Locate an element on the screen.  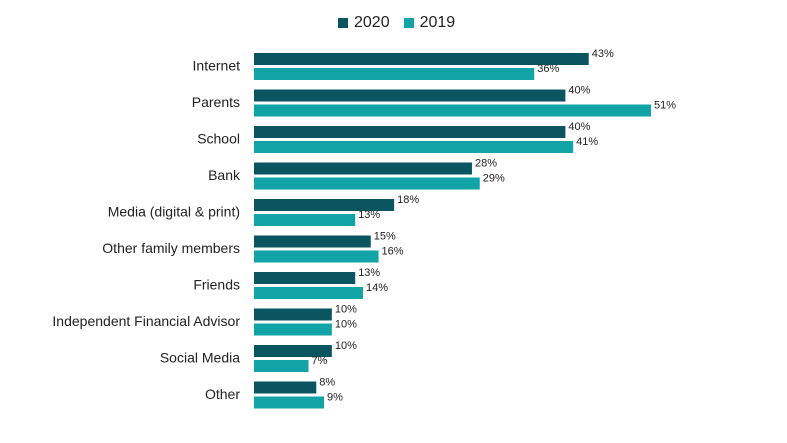
data-label: 14% is located at coordinates (377, 288).